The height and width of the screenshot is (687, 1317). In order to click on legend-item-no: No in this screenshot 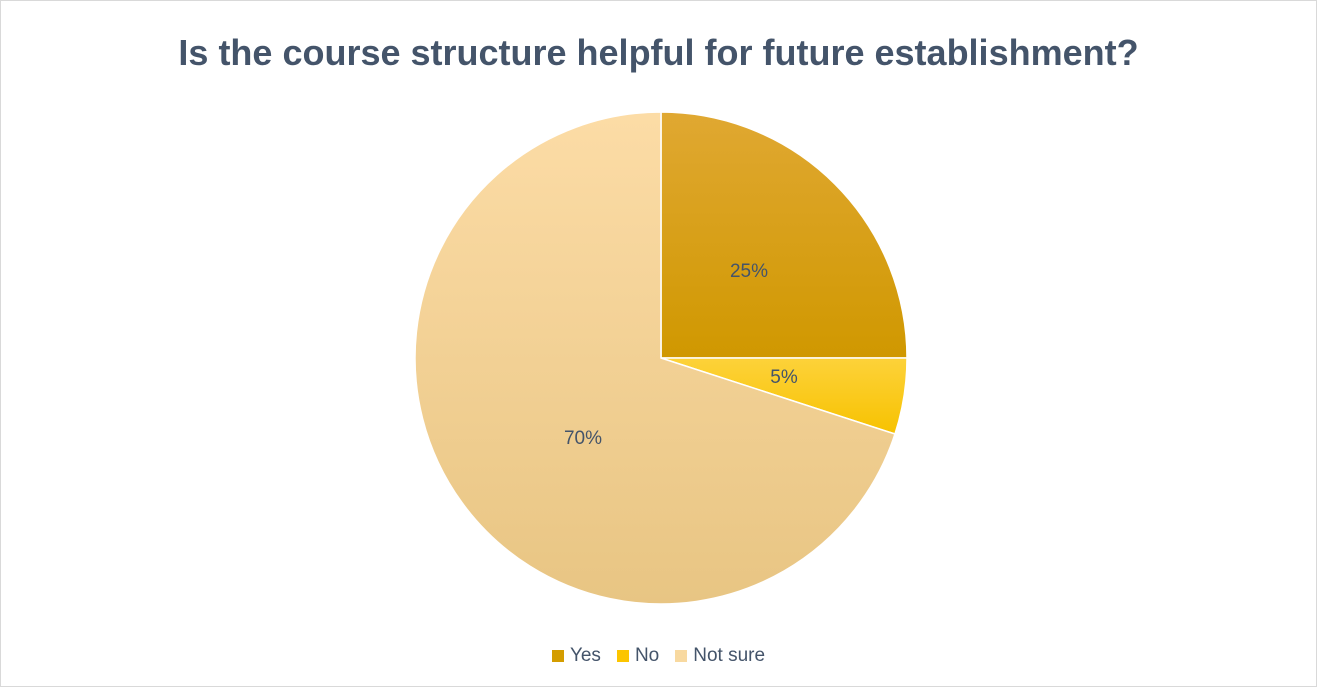, I will do `click(638, 656)`.